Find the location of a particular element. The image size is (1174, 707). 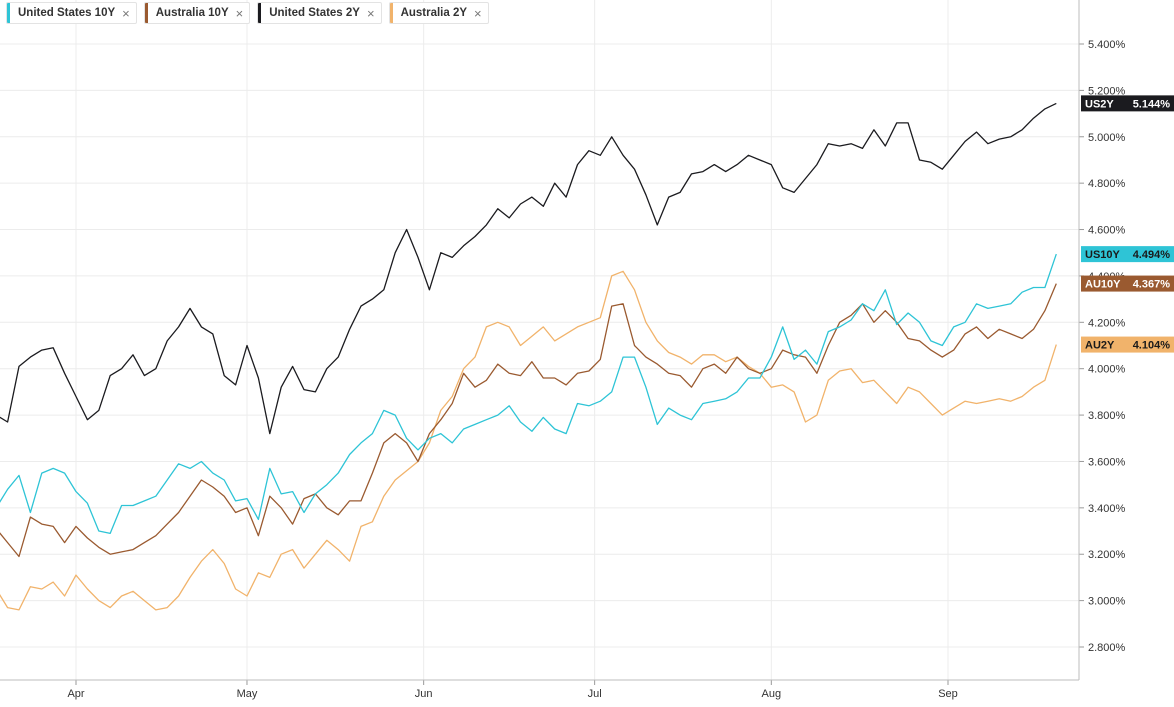

x-tick-label: Jun is located at coordinates (424, 694).